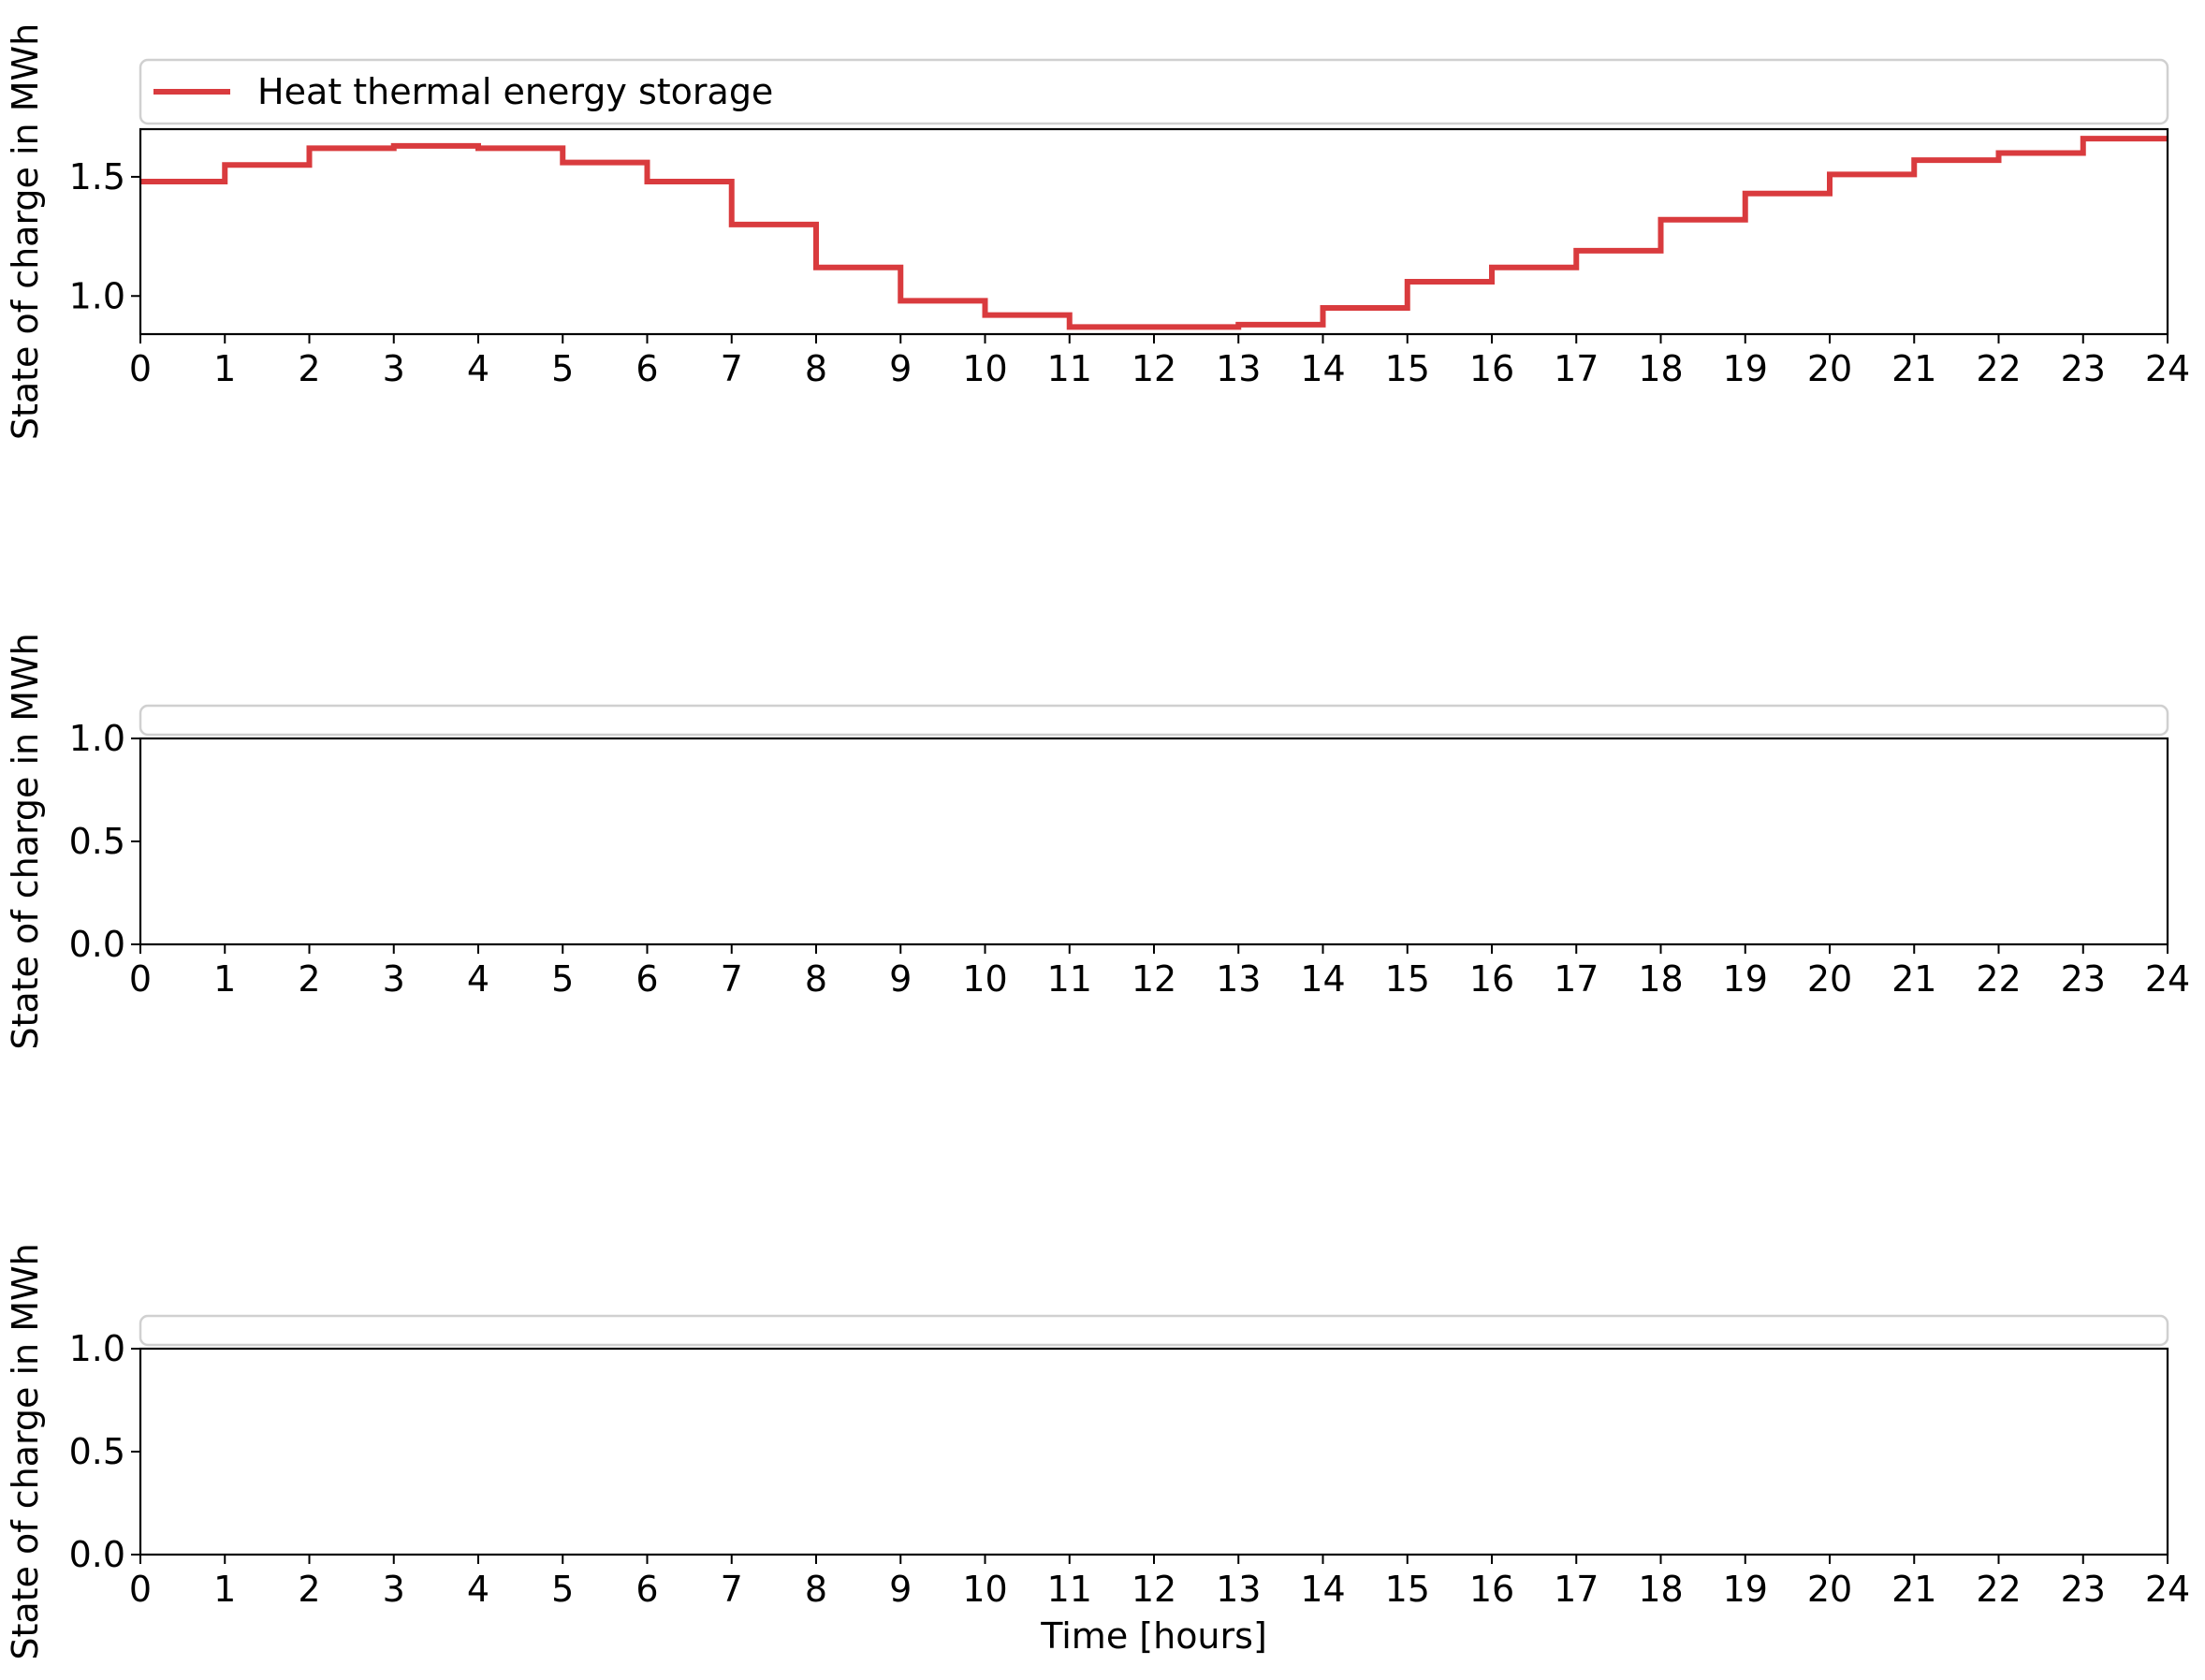 The image size is (2205, 1680). I want to click on series-line, so click(1154, 233).